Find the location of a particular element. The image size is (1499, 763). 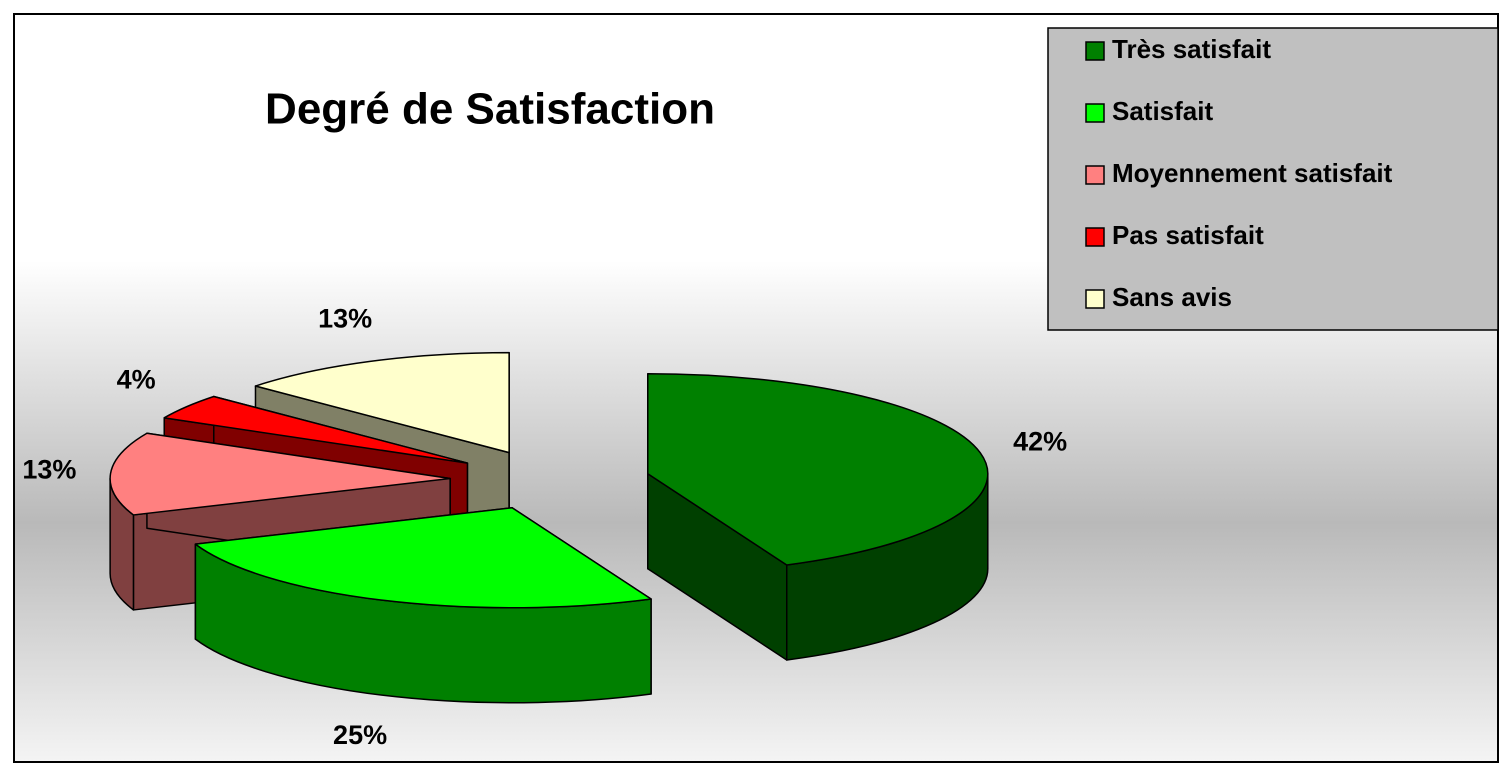

data-label: 4% is located at coordinates (136, 379).